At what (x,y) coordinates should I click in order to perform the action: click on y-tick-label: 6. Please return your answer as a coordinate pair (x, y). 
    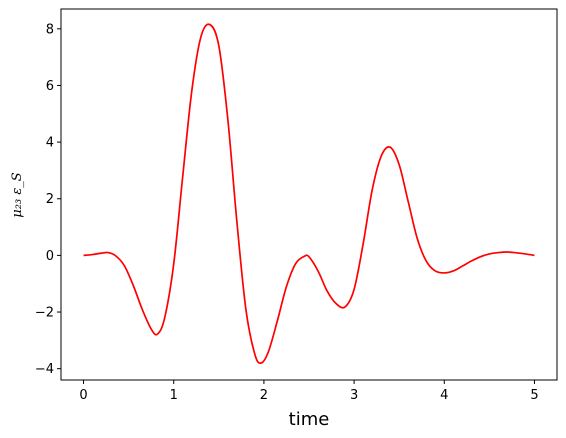
    Looking at the image, I should click on (50, 86).